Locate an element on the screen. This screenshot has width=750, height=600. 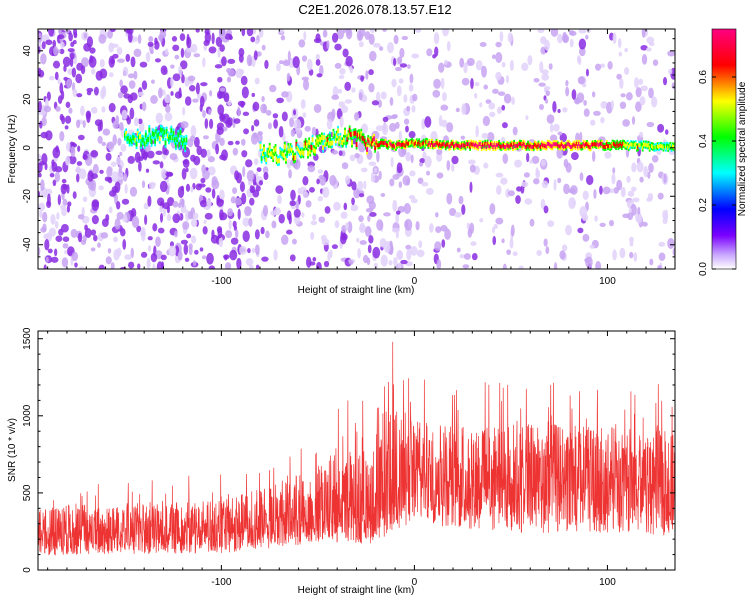
colorbar-tick-label: 0.0 is located at coordinates (703, 269).